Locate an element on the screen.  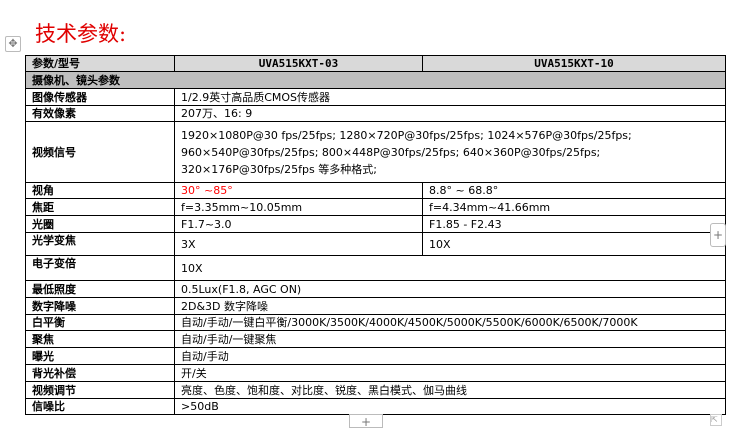
table-row: 最低照度 0.5Lux(F1.8, AGC ON) is located at coordinates (375, 289).